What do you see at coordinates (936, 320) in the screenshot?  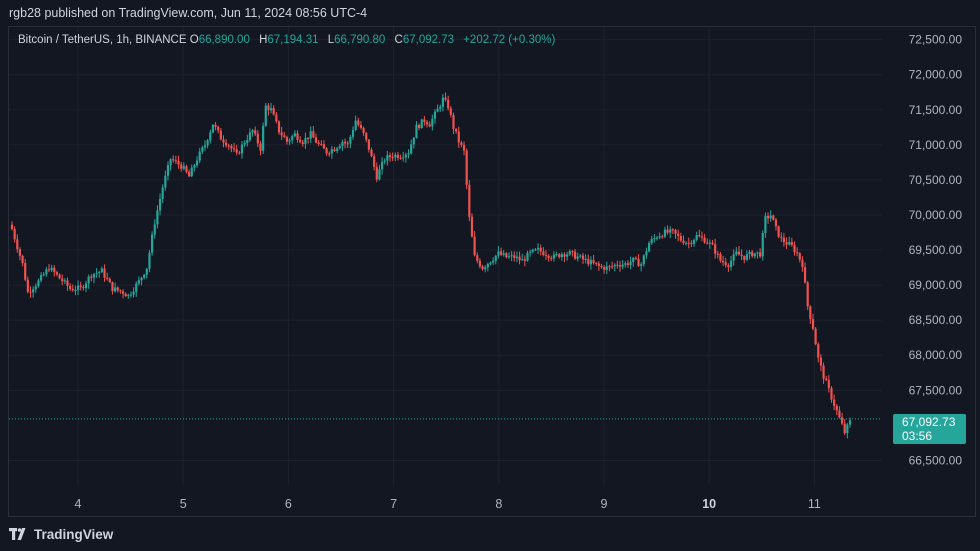 I see `y-tick-label: 68,500.00` at bounding box center [936, 320].